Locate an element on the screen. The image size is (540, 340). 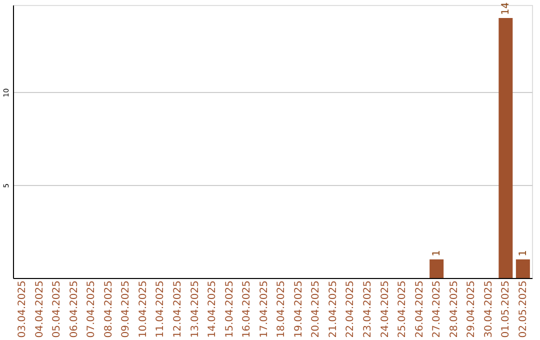
x-tick-label: 08.04.2025 is located at coordinates (108, 309).